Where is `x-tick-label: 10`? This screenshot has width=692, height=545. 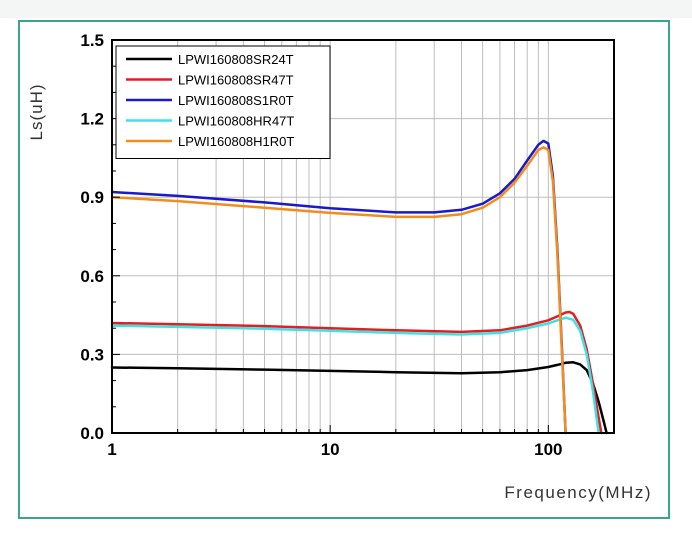
x-tick-label: 10 is located at coordinates (330, 449).